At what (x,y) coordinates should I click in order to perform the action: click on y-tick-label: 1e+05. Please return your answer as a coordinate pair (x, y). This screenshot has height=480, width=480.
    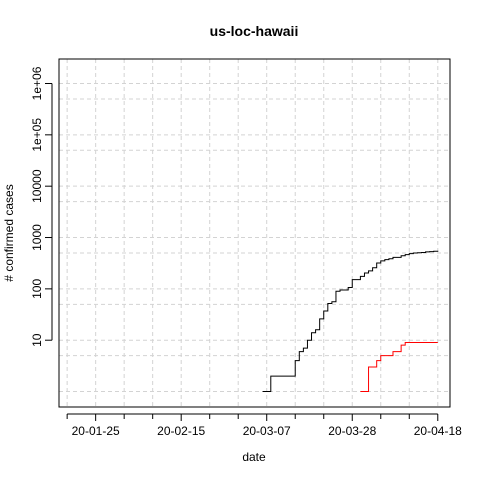
    Looking at the image, I should click on (37, 135).